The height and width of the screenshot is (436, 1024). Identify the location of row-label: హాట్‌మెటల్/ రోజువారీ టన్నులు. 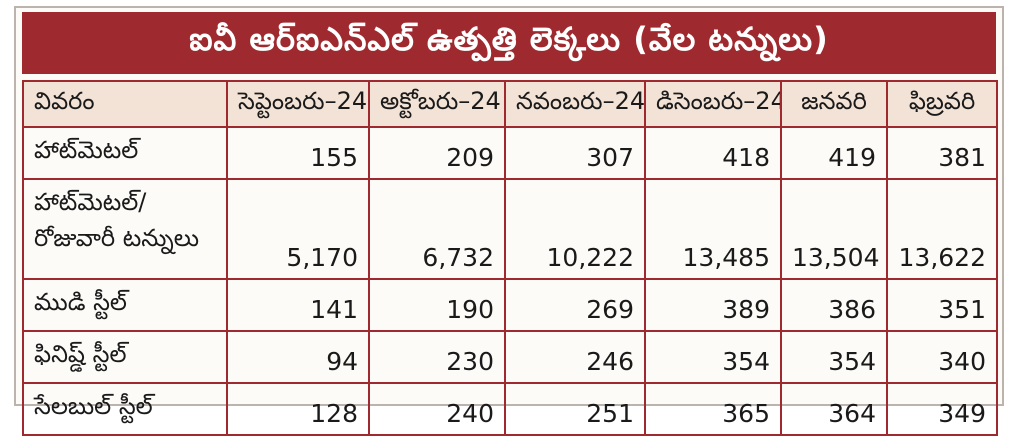
(125, 229).